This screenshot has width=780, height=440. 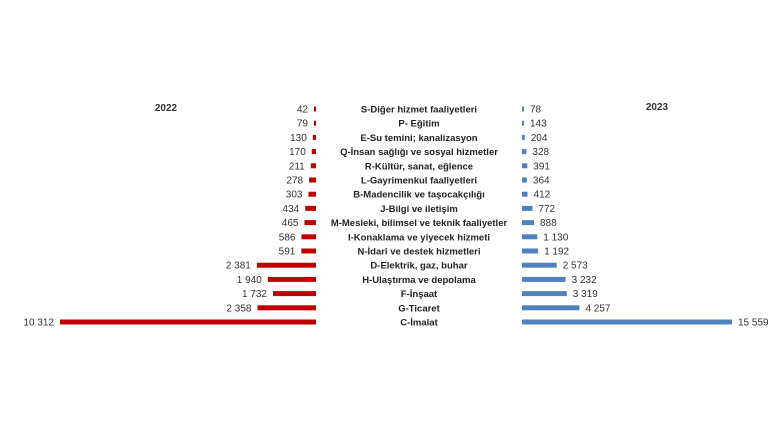 I want to click on bar-2022-l-gayrimenkul-faaliyetleri, so click(x=312, y=180).